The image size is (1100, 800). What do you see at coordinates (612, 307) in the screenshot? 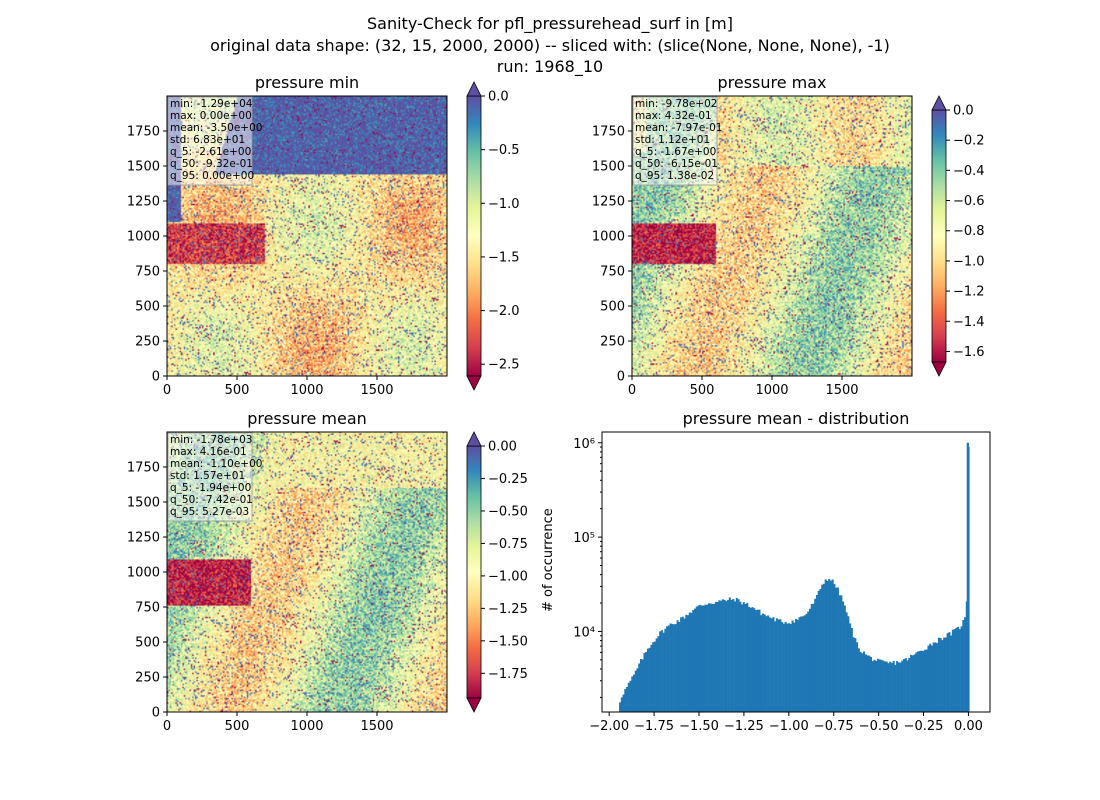
I see `y-tick-label: 500` at bounding box center [612, 307].